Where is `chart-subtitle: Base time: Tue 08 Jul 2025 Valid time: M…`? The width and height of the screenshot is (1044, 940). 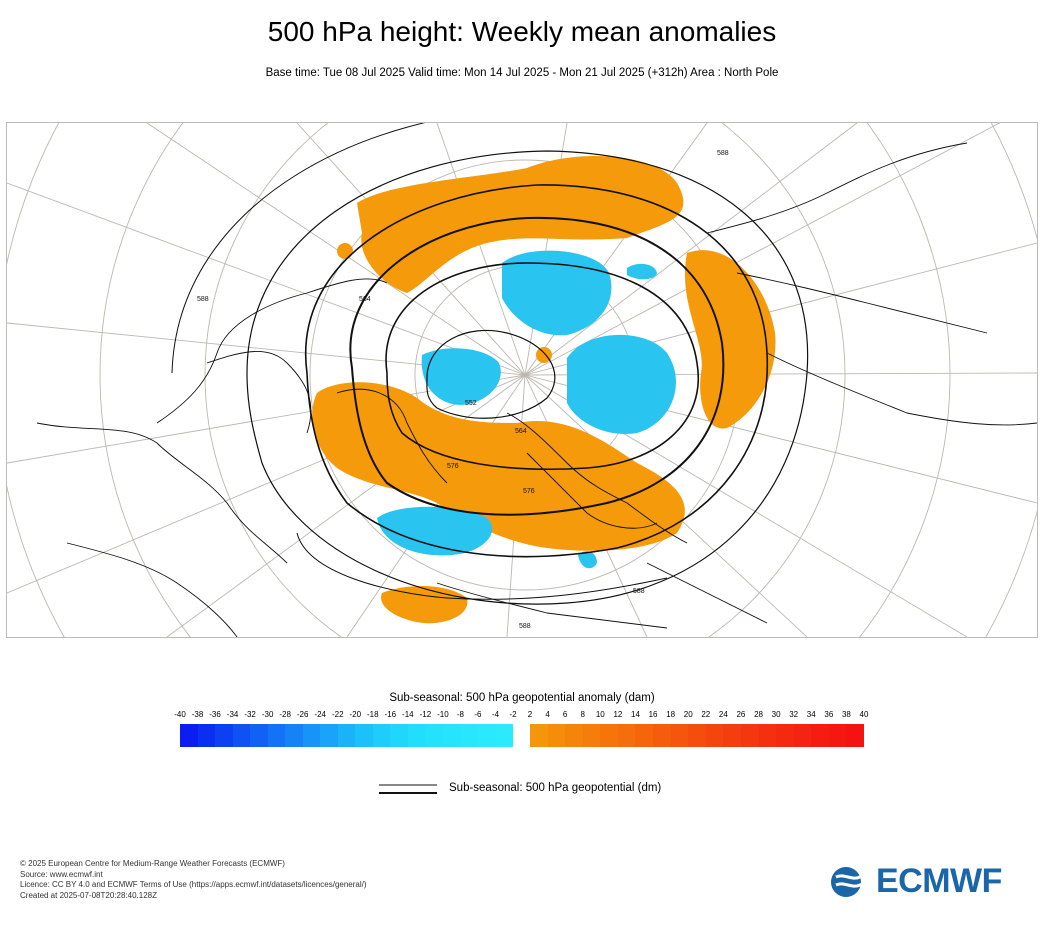 chart-subtitle: Base time: Tue 08 Jul 2025 Valid time: M… is located at coordinates (522, 73).